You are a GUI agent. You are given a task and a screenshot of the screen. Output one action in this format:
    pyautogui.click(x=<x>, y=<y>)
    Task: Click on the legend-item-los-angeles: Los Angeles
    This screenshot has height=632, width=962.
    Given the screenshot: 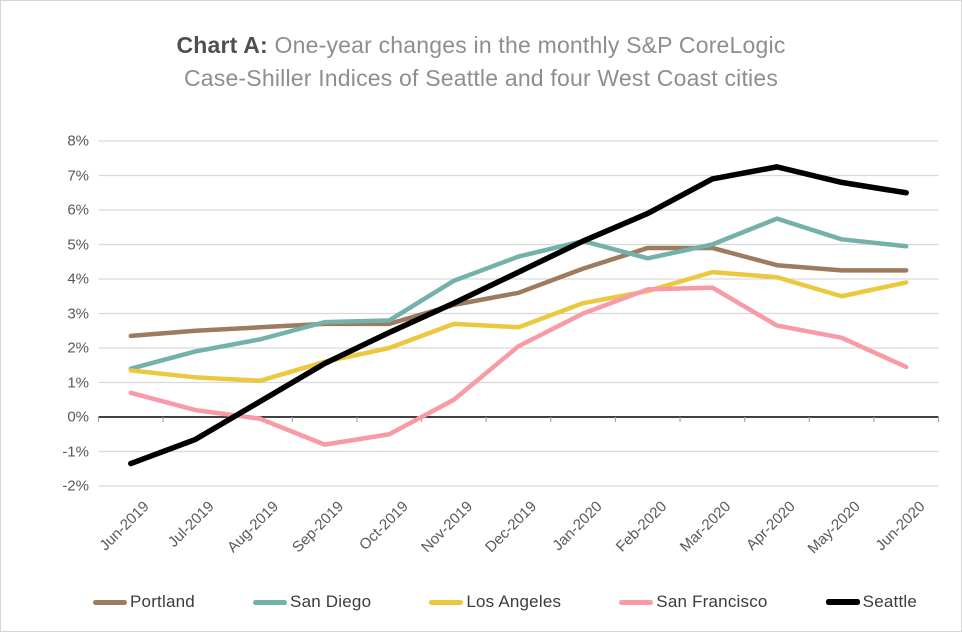 What is the action you would take?
    pyautogui.click(x=495, y=602)
    